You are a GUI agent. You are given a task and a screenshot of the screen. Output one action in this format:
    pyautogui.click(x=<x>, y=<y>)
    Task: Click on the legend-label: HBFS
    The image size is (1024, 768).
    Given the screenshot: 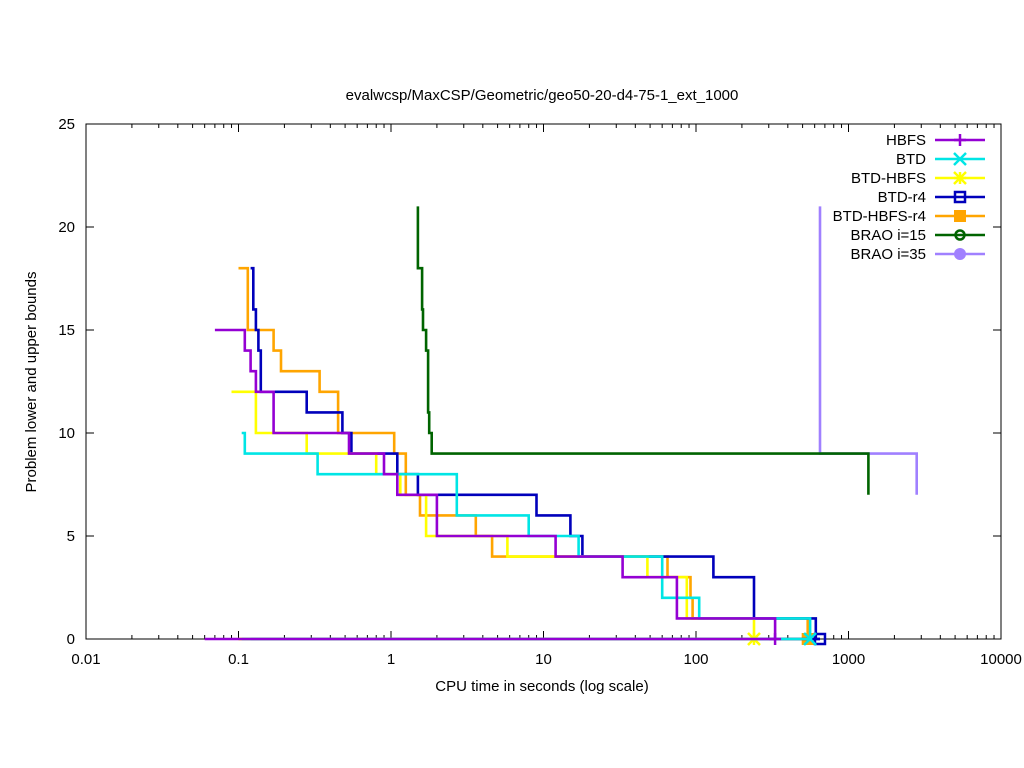 What is the action you would take?
    pyautogui.click(x=906, y=140)
    